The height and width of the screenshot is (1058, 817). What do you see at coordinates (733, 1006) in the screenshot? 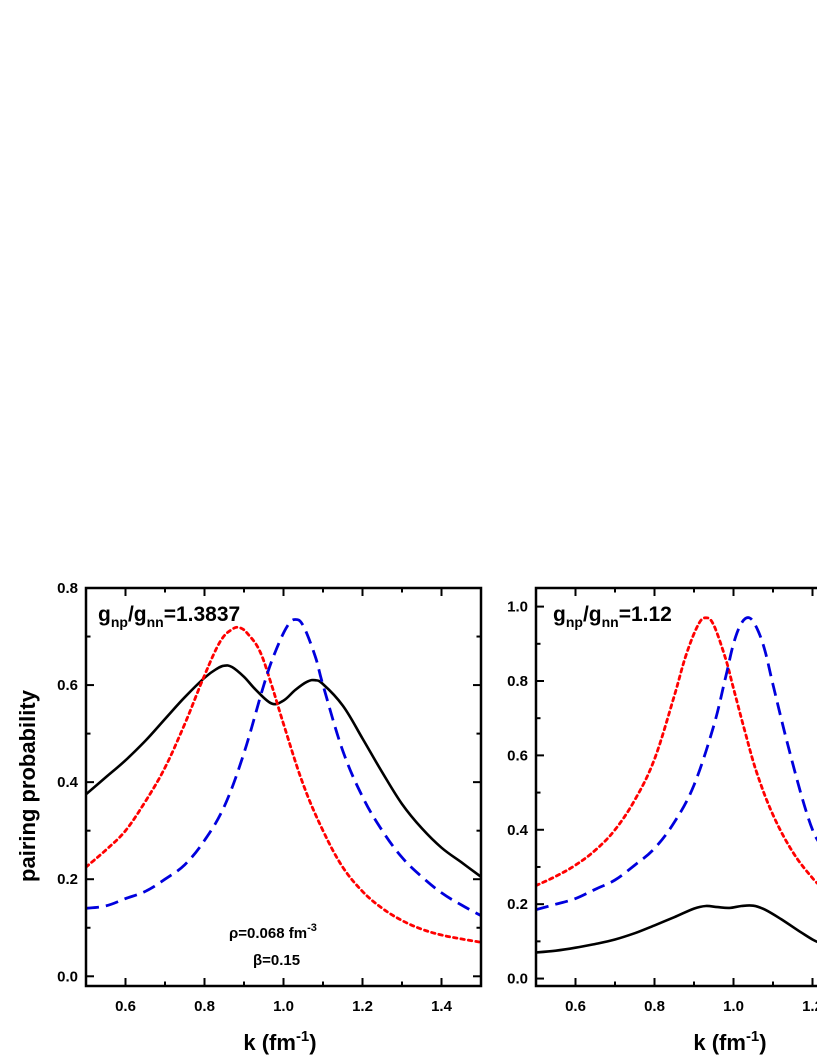
I see `panel-right-x-tick-label: 1.0` at bounding box center [733, 1006].